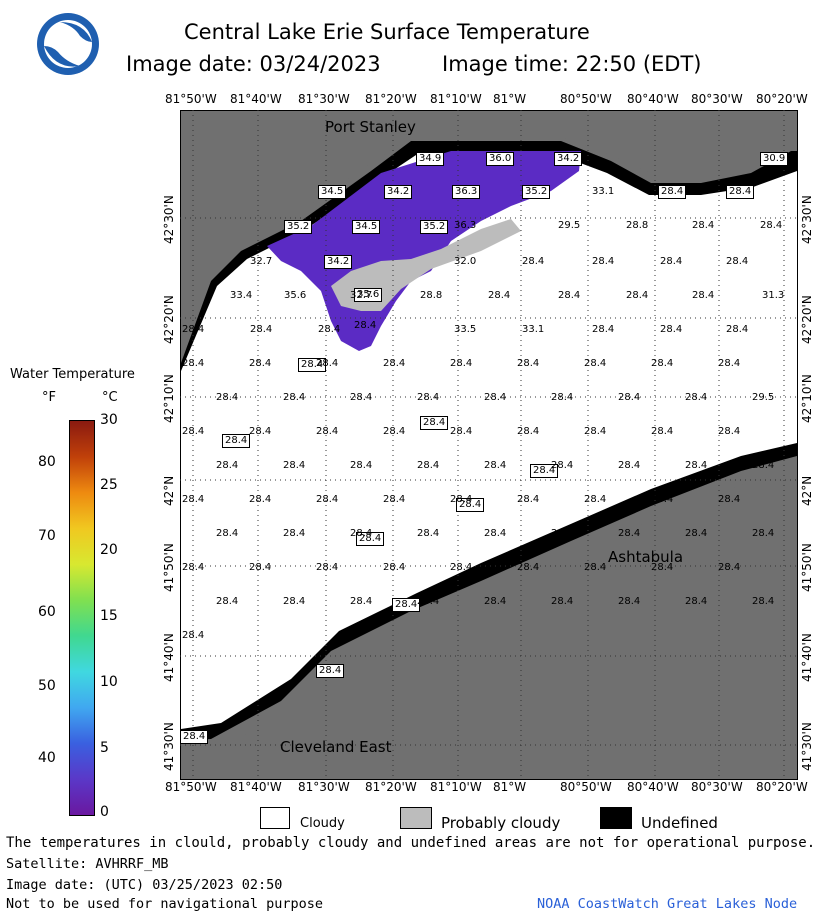 The height and width of the screenshot is (919, 837). I want to click on noaa-logo-icon: NOAA, so click(68, 44).